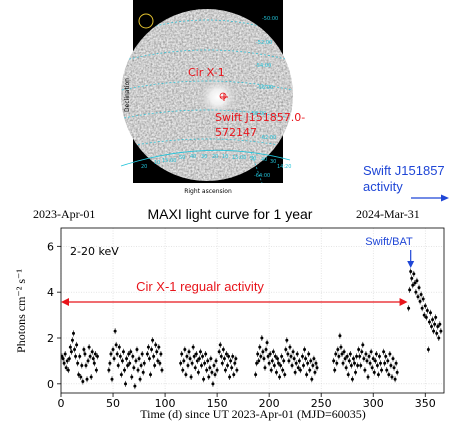 This screenshot has width=463, height=423. I want to click on arrow-head-right, so click(403, 302).